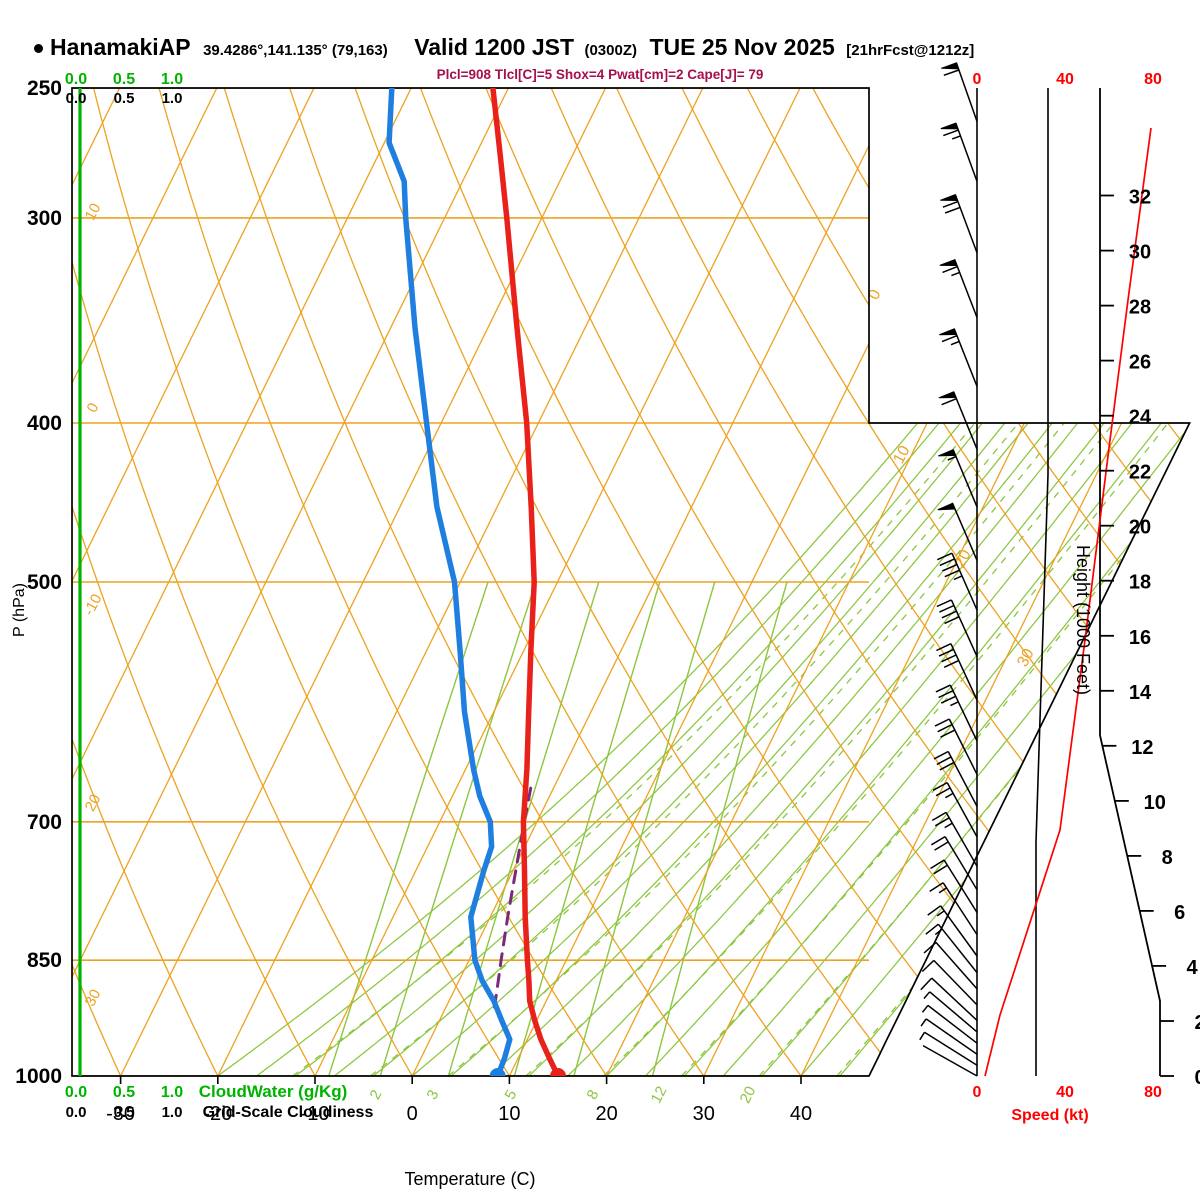 This screenshot has height=1200, width=1200. Describe the element at coordinates (124, 98) in the screenshot. I see `cloudiness-tick-1: 0.5` at that location.